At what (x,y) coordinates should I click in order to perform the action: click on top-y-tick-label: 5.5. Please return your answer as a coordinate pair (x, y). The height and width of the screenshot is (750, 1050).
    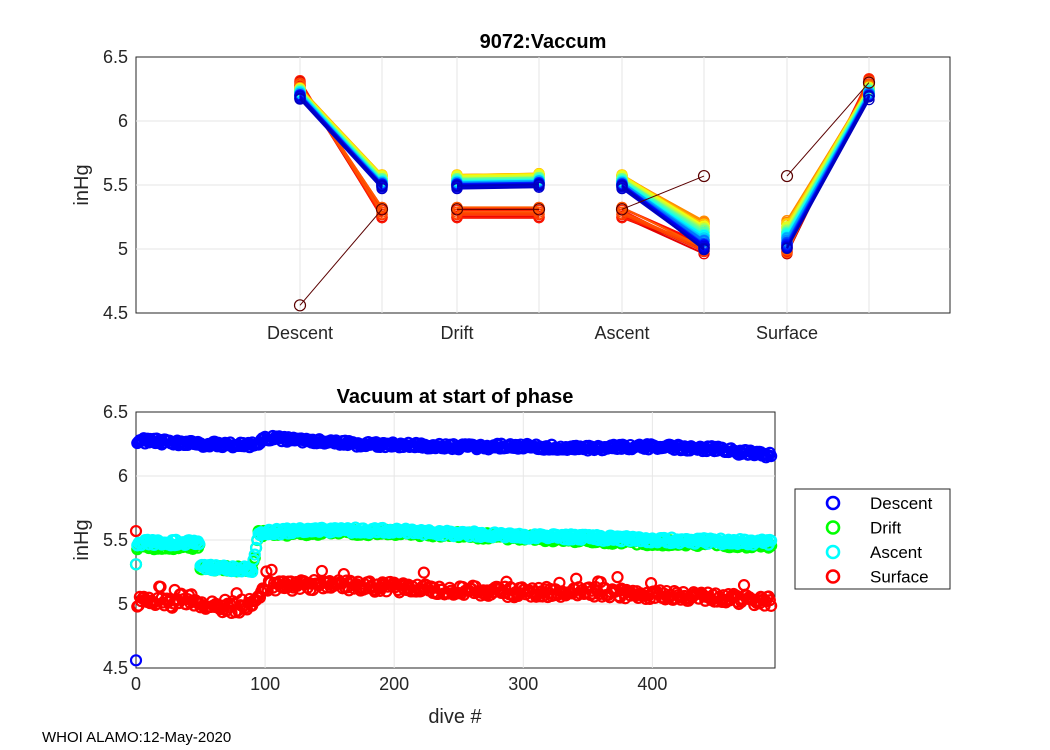
    Looking at the image, I should click on (115, 185).